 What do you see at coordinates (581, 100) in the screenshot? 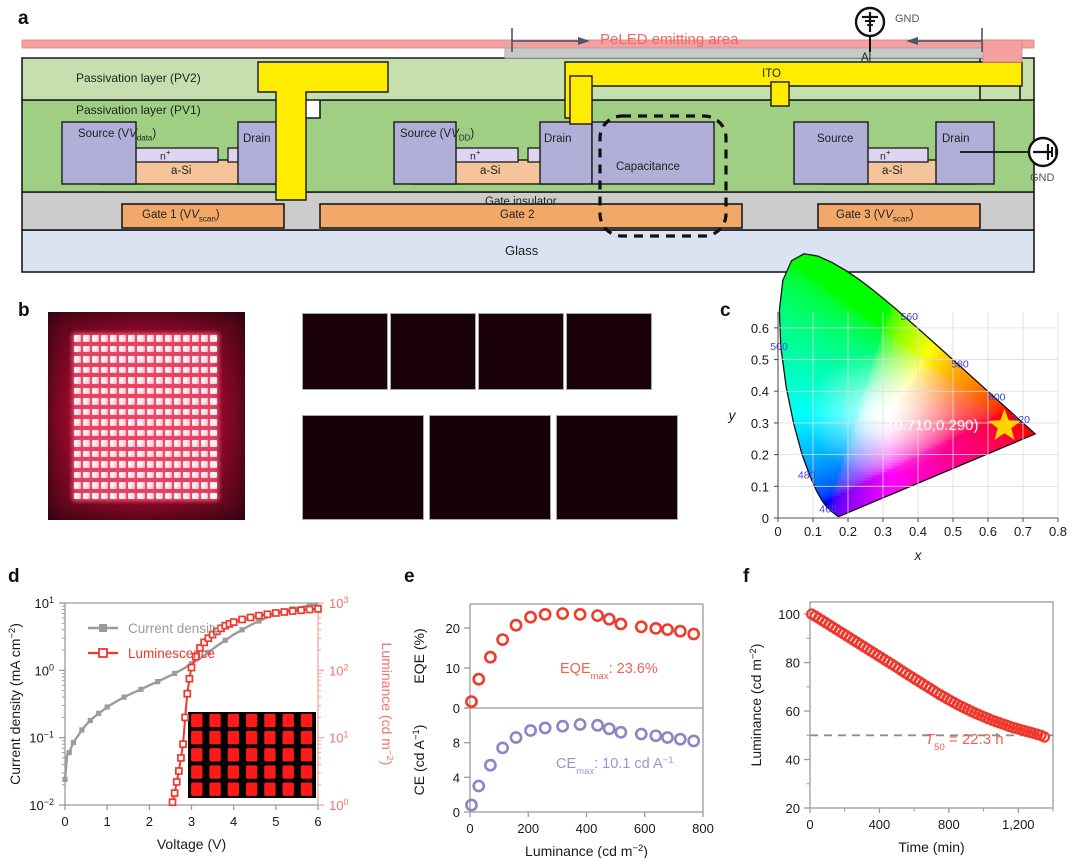
I see `ito-via-mid` at bounding box center [581, 100].